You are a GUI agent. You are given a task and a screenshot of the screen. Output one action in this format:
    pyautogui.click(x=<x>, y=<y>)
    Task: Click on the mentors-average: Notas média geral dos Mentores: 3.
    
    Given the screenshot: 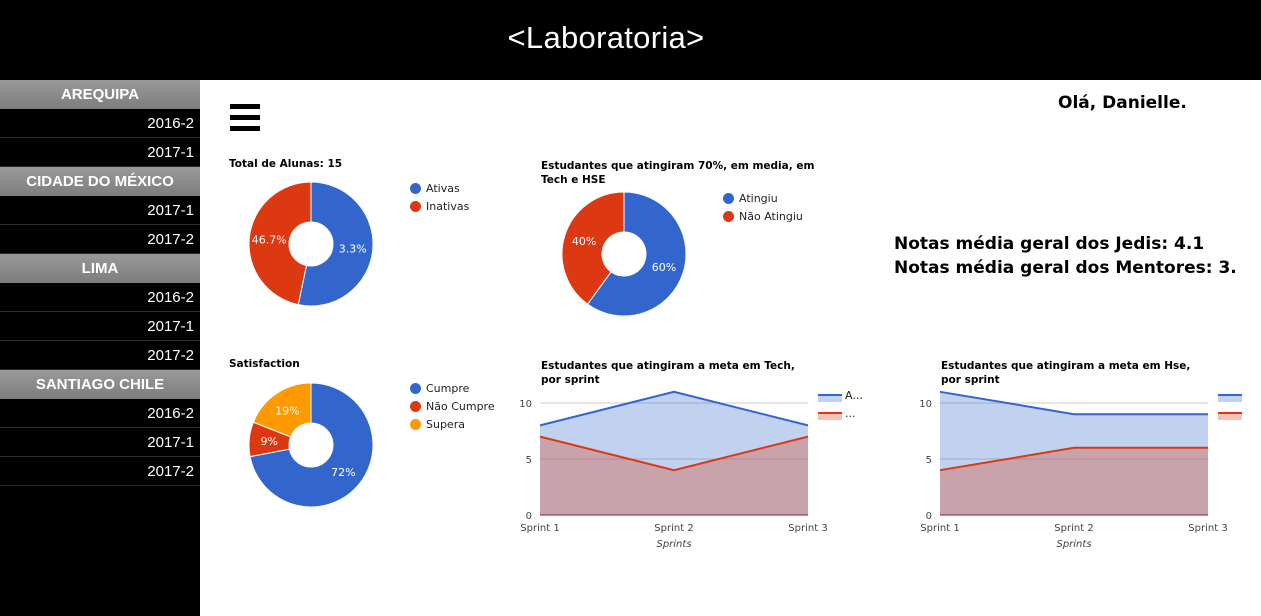 What is the action you would take?
    pyautogui.click(x=1065, y=268)
    